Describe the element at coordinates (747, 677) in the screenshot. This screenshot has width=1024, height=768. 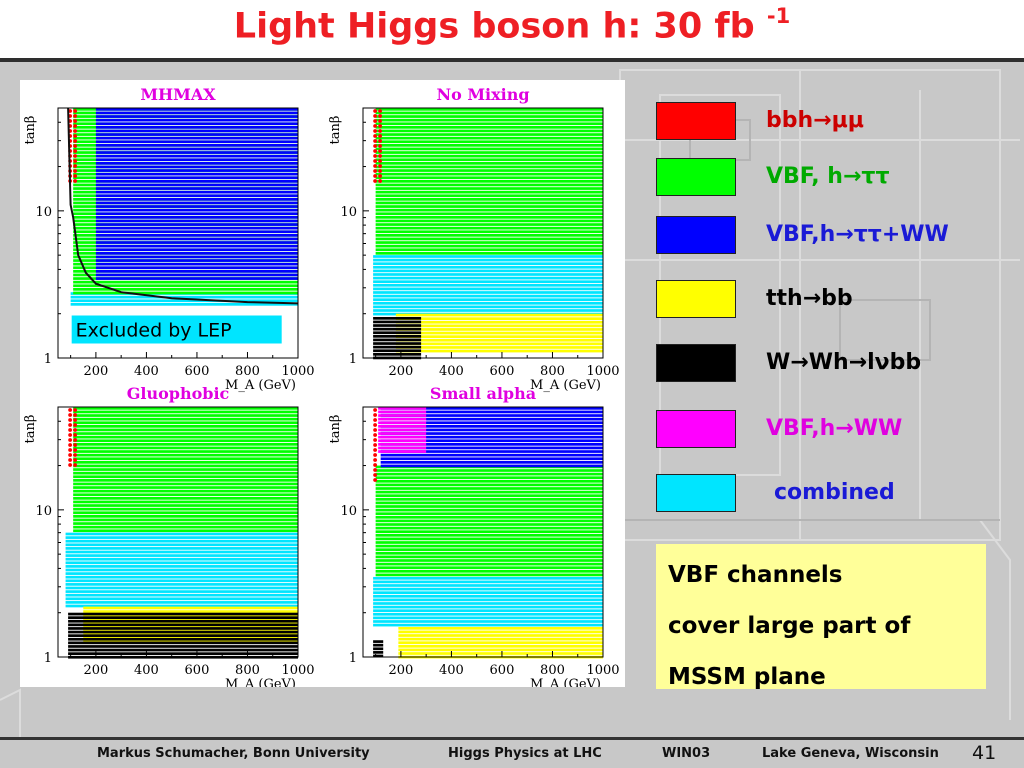
I see `note-line-3: MSSM plane` at that location.